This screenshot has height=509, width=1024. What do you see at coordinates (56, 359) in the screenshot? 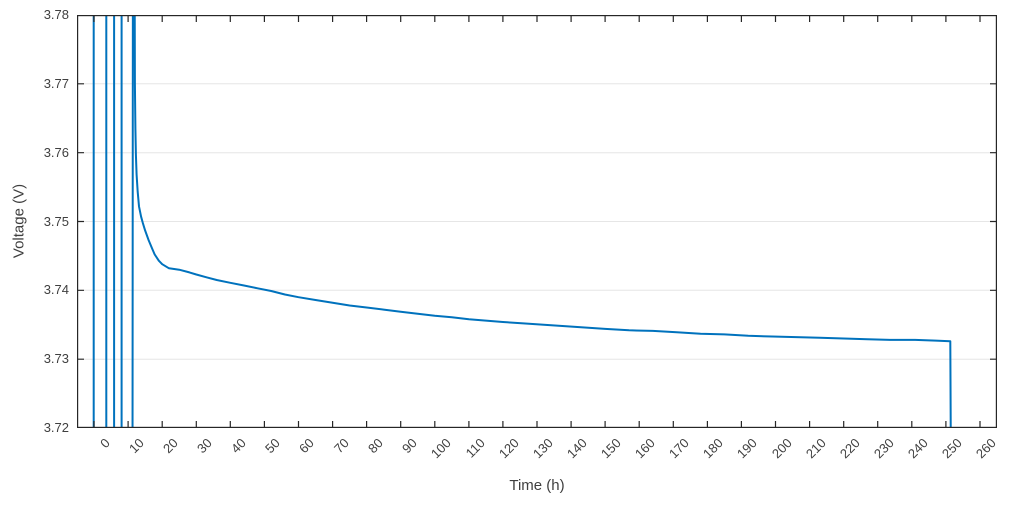
I see `y-tick-label: 3.73` at bounding box center [56, 359].